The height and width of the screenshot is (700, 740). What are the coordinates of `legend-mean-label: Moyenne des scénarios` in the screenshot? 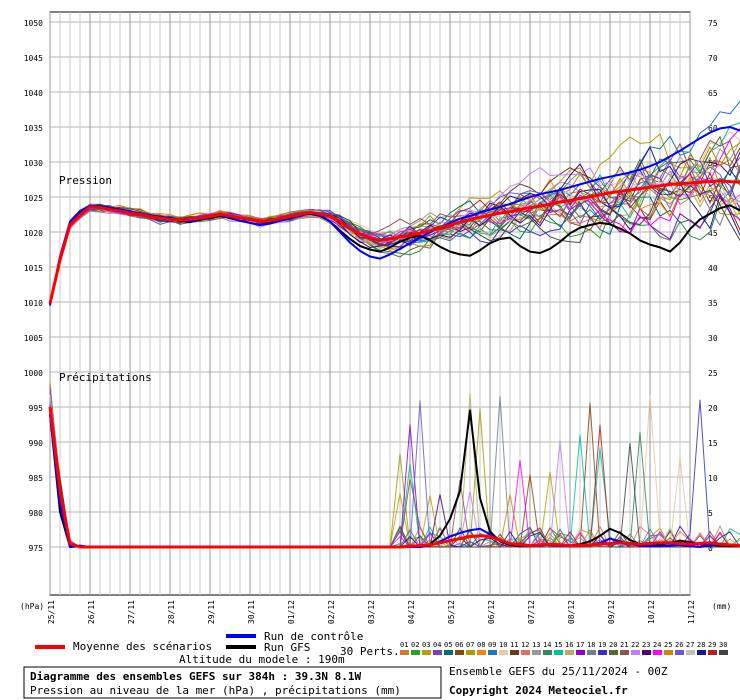 It's located at (142, 646).